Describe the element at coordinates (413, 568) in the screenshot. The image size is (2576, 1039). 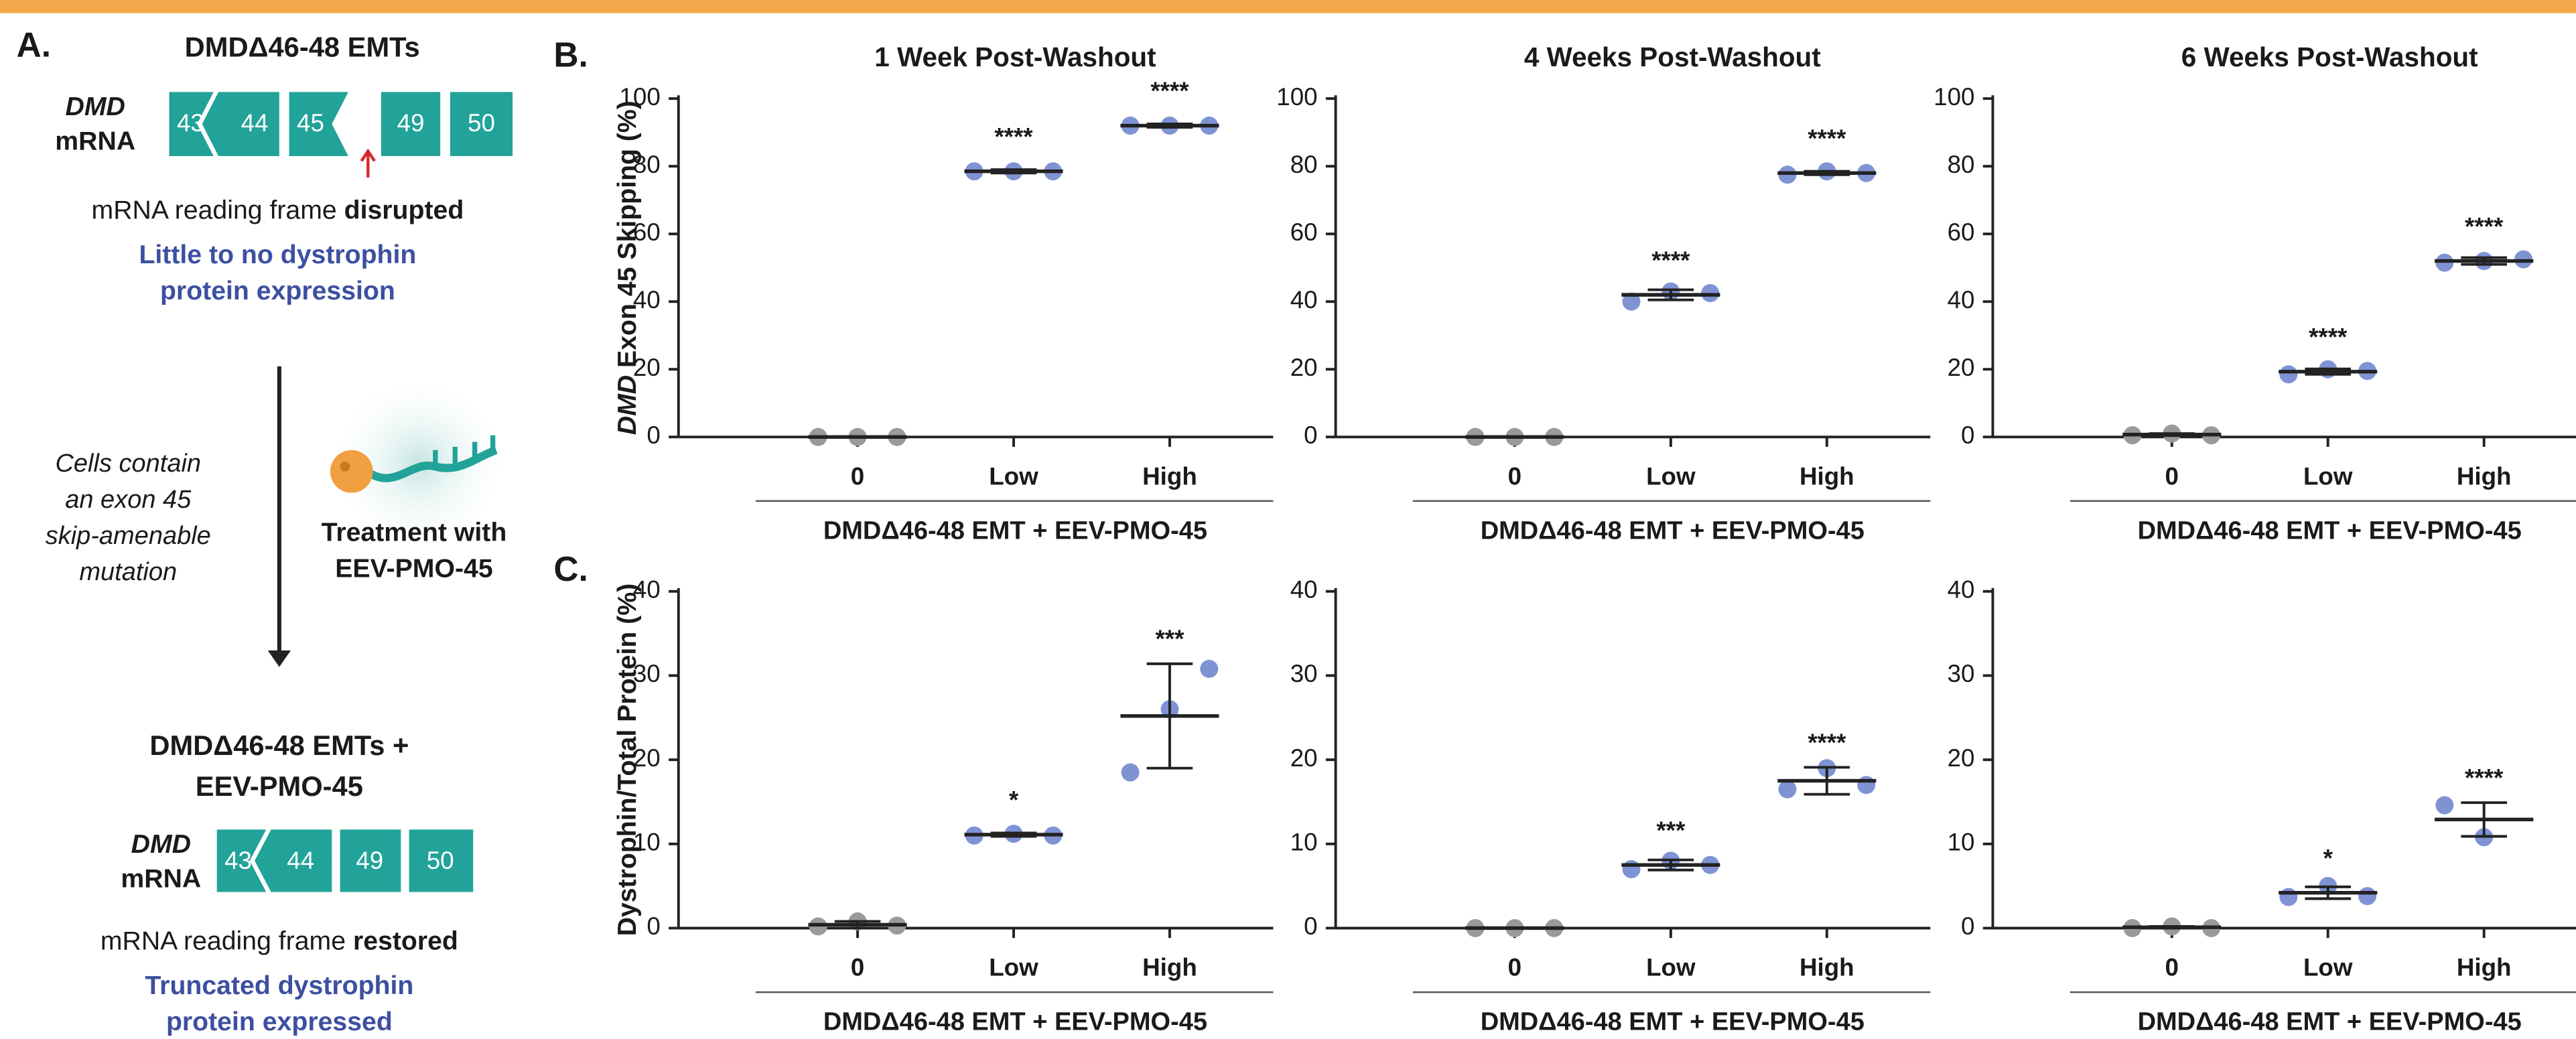
I see `treatment: EEV-PMO-45` at that location.